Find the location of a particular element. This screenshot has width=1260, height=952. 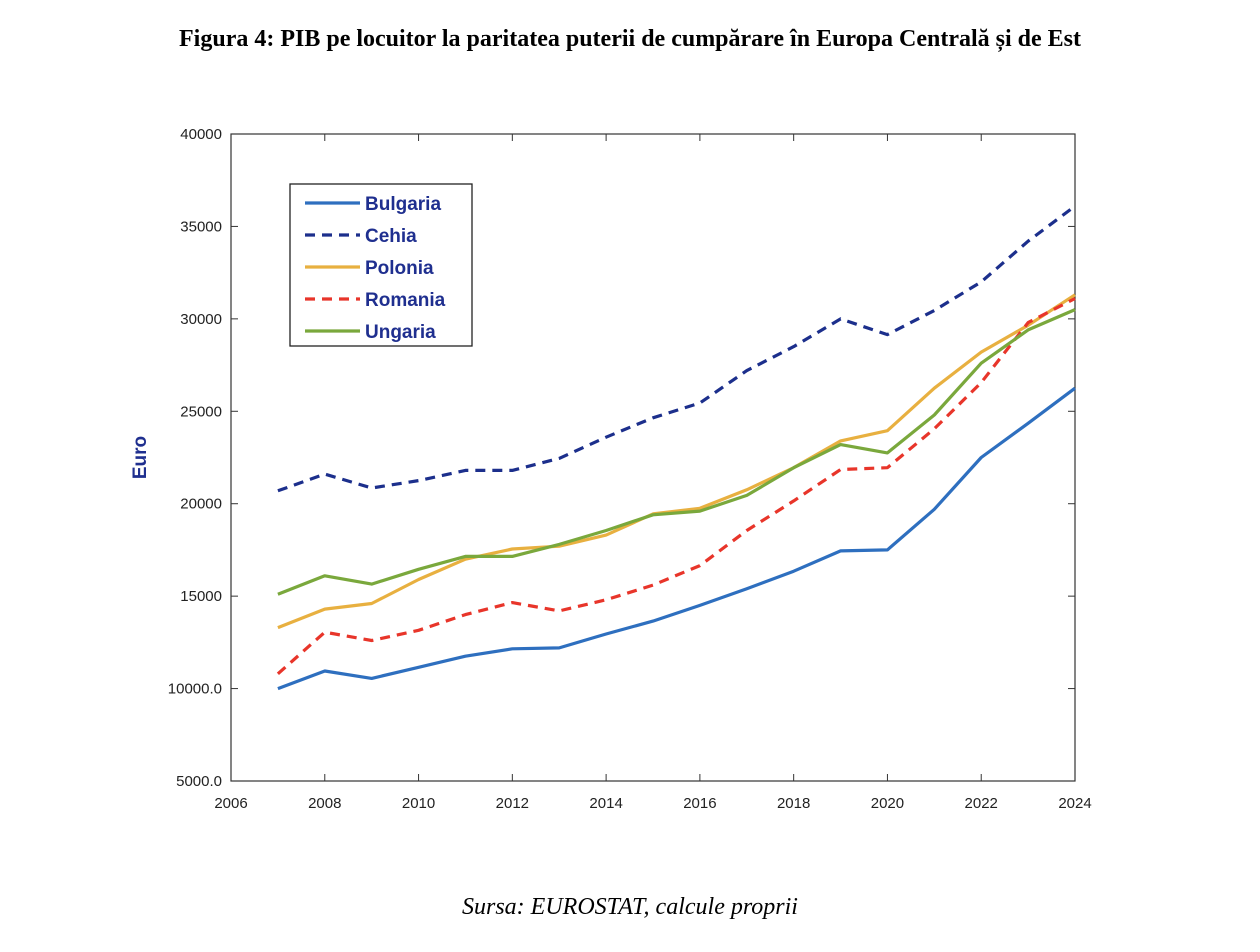

y-tick-label: 35000 is located at coordinates (201, 226).